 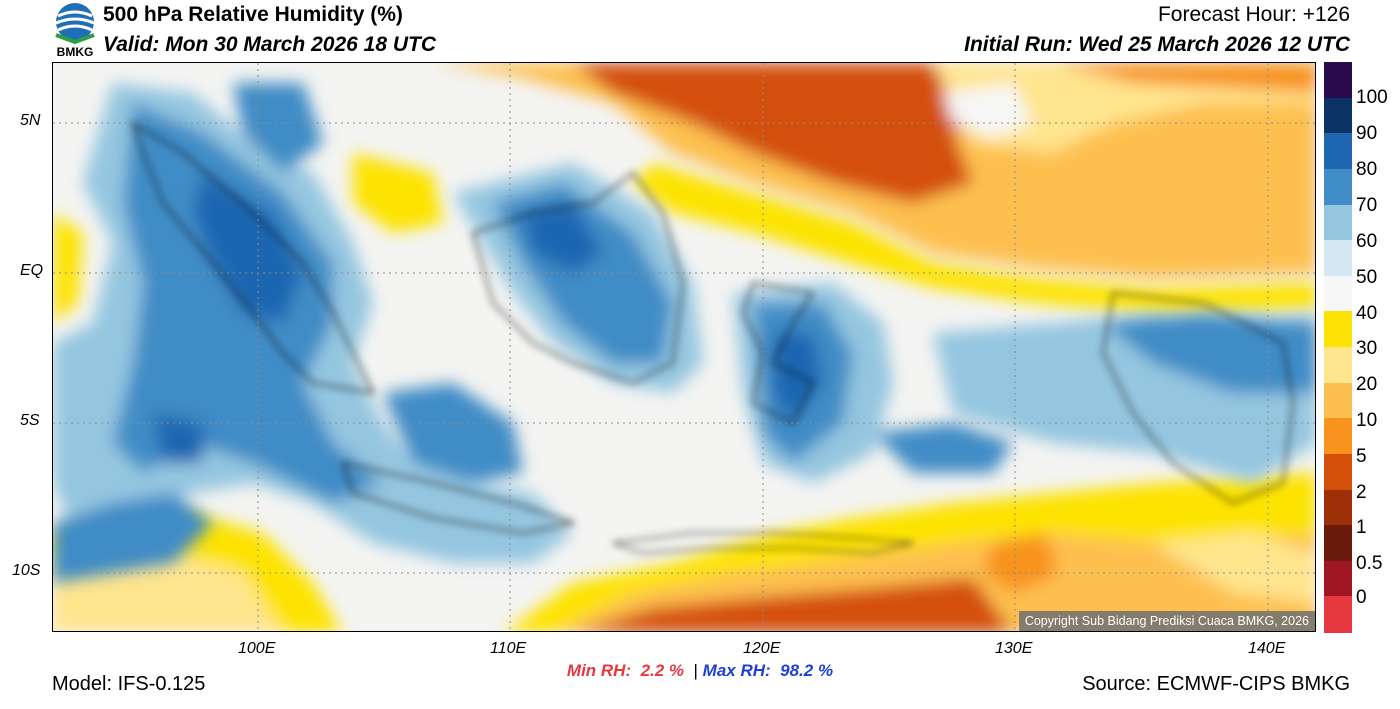 I want to click on lon-label-130e: 130E, so click(x=1014, y=648).